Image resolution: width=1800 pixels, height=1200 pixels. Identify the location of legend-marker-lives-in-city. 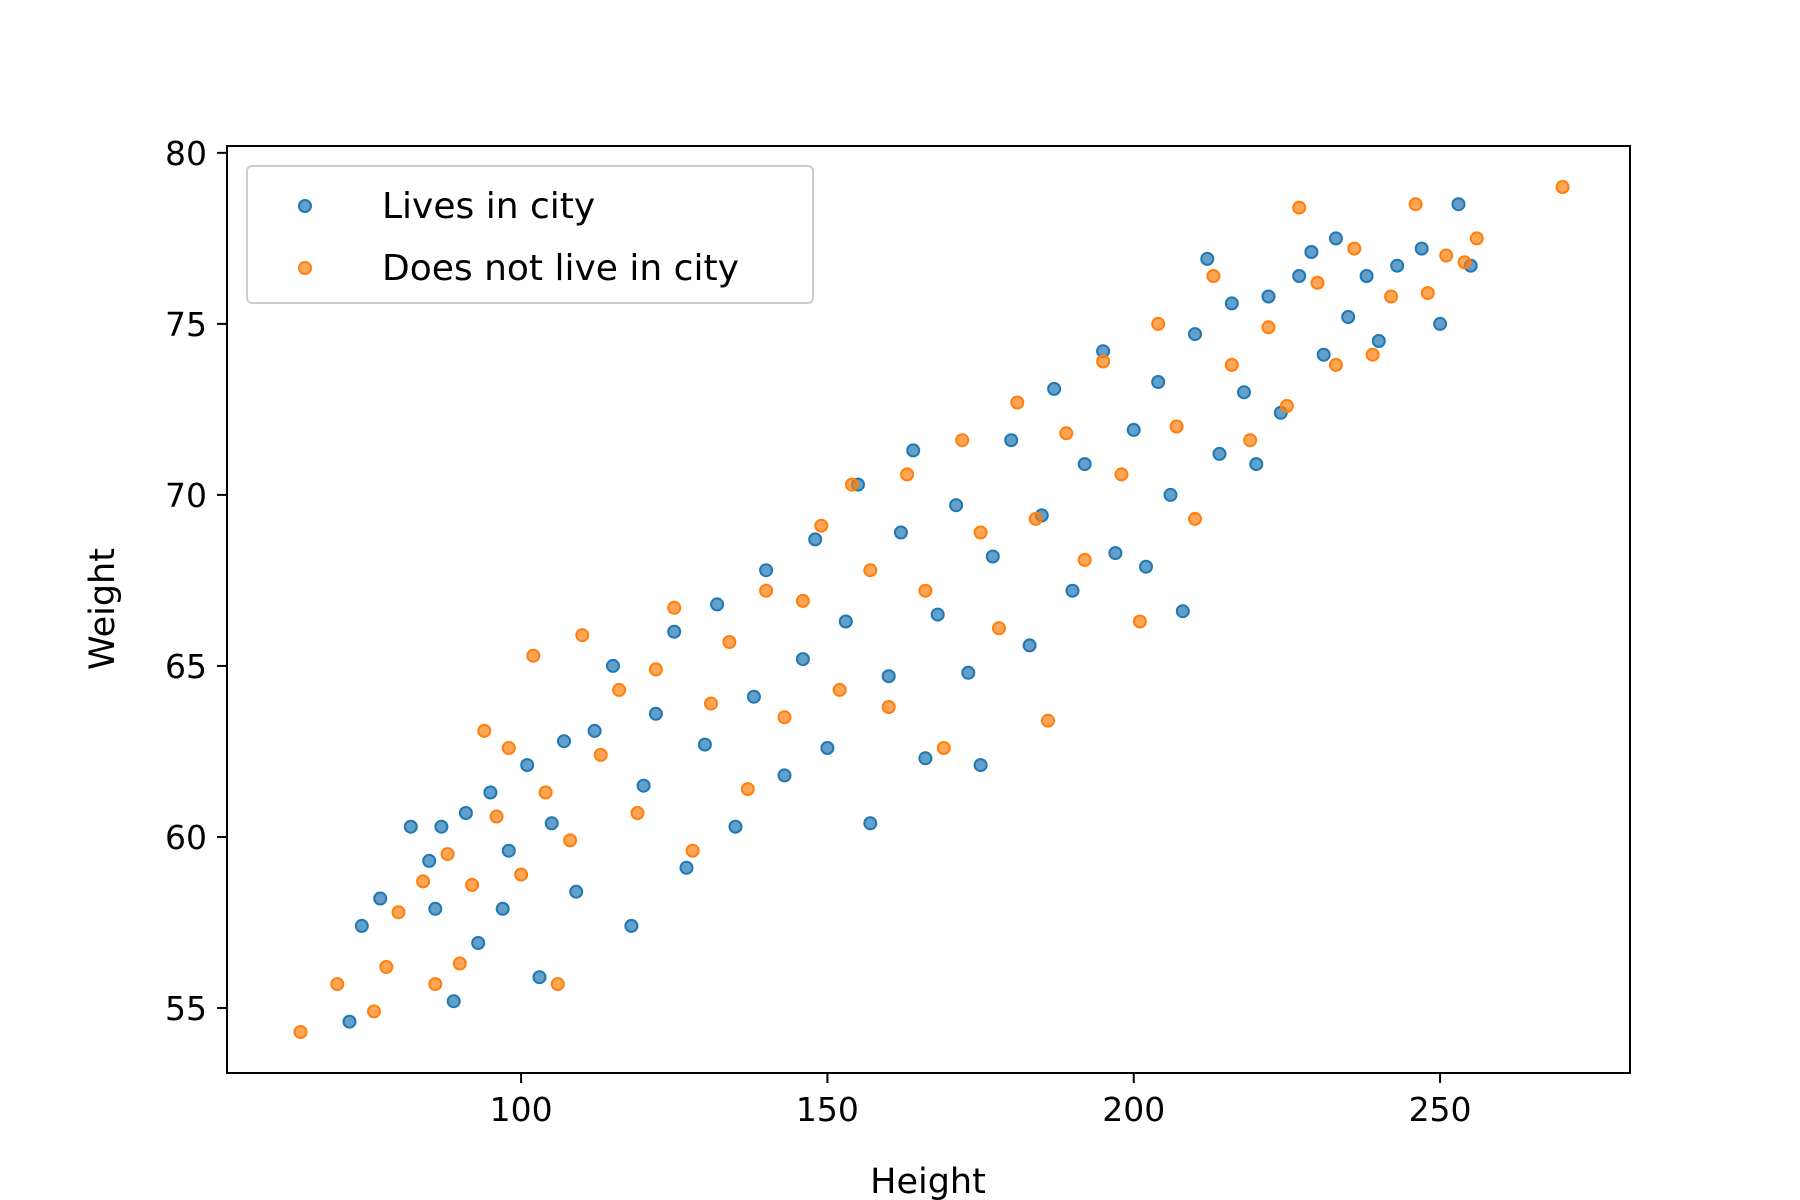
(305, 206).